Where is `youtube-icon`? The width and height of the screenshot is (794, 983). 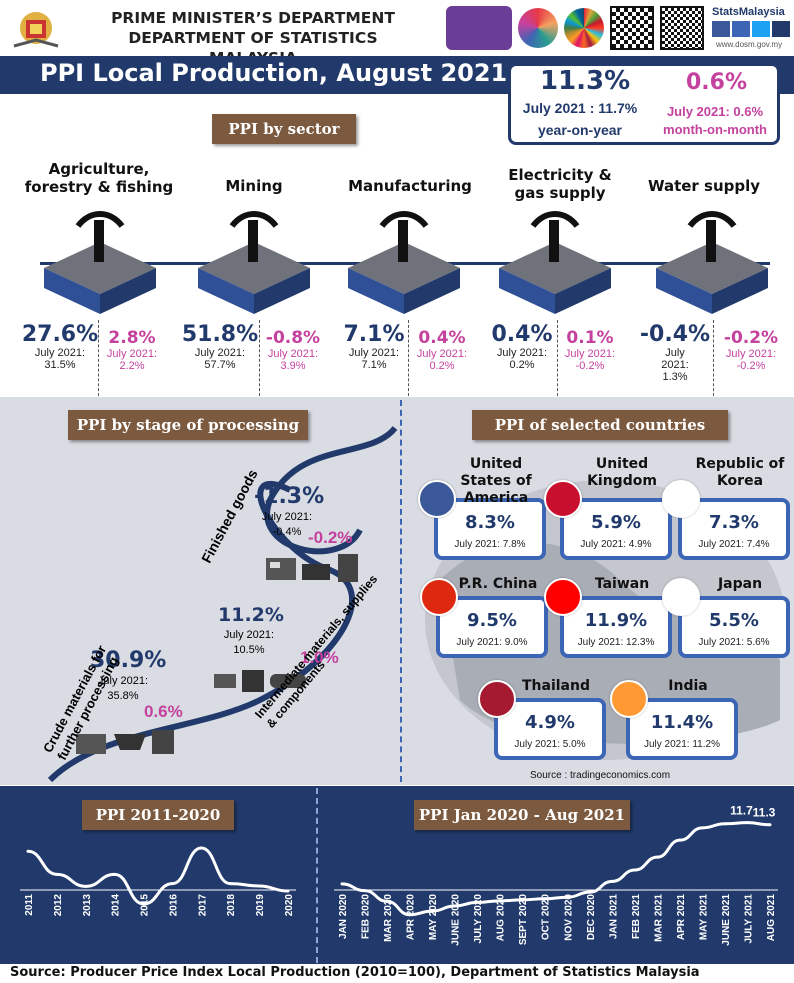
youtube-icon is located at coordinates (781, 29).